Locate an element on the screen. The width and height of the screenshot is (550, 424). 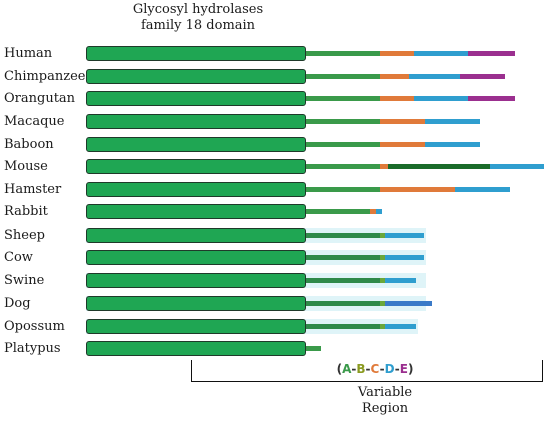
species-row: Dog is located at coordinates (275, 304).